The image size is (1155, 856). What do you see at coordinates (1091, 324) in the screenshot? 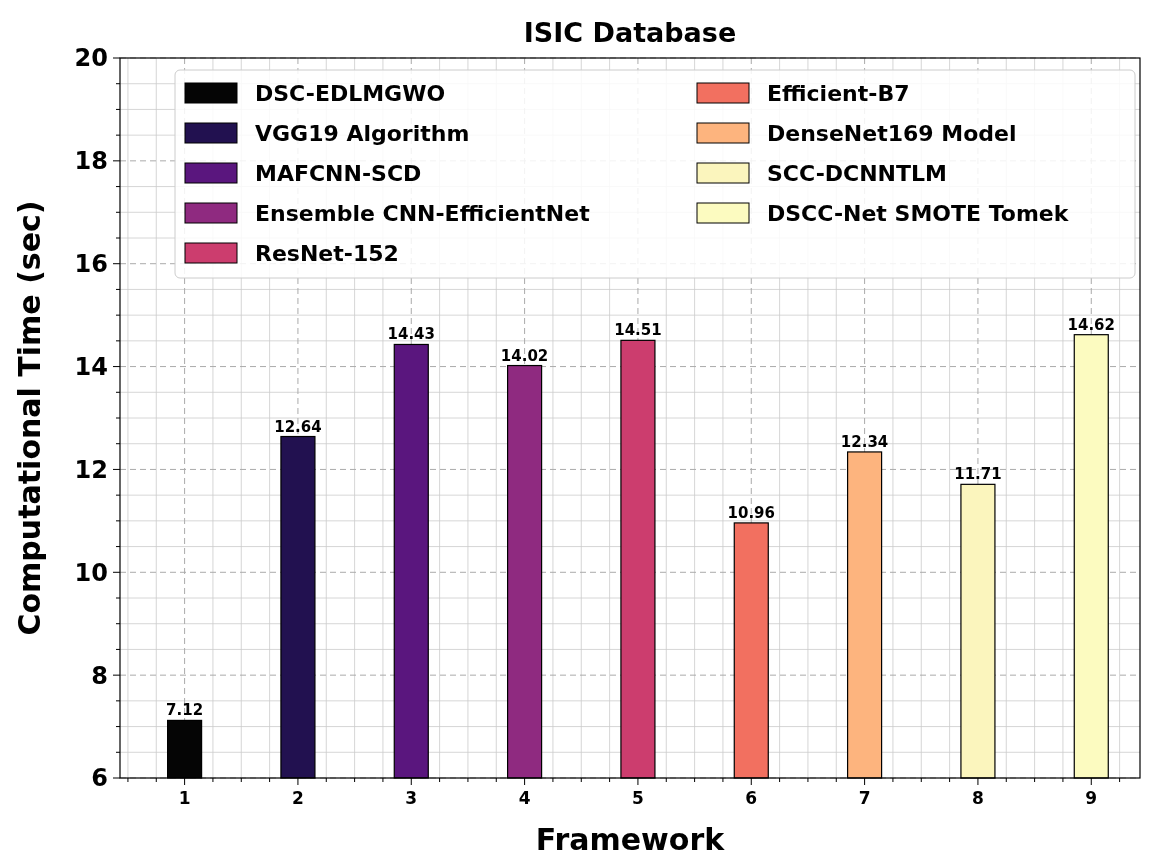
I see `data-label: 14.62` at bounding box center [1091, 324].